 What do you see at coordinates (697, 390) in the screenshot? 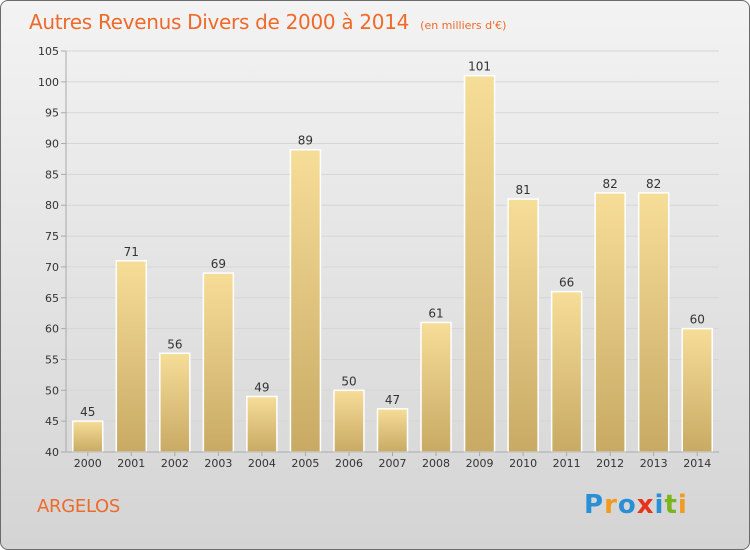
I see `bar-2014` at bounding box center [697, 390].